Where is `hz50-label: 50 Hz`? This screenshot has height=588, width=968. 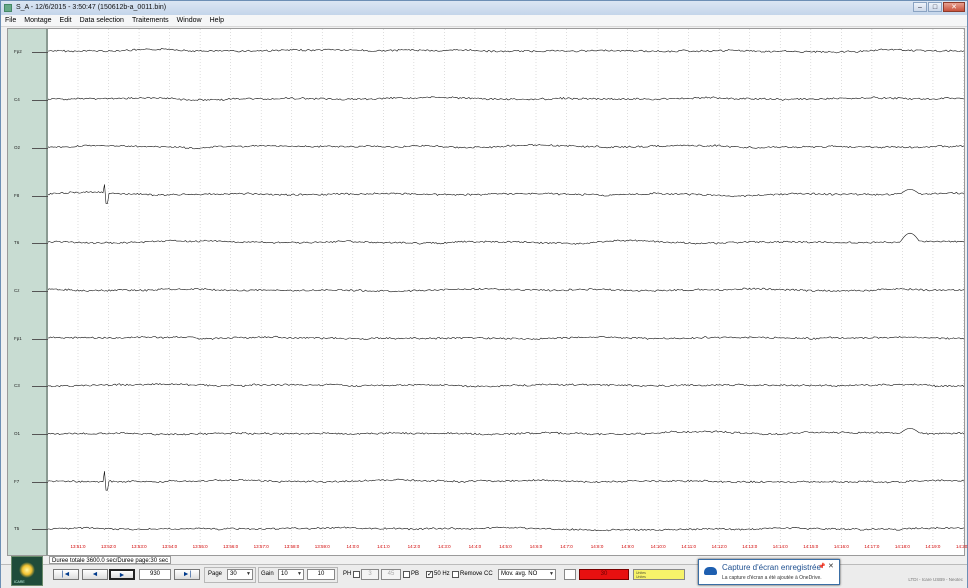
hz50-label: 50 Hz is located at coordinates (442, 574).